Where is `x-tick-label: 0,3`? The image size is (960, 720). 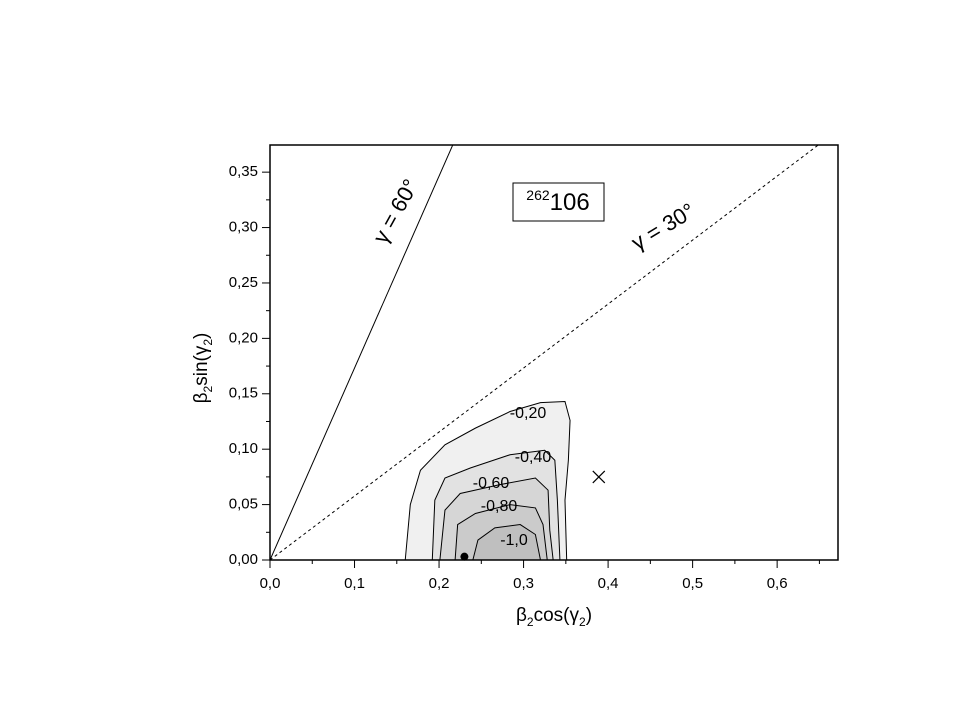 x-tick-label: 0,3 is located at coordinates (523, 583).